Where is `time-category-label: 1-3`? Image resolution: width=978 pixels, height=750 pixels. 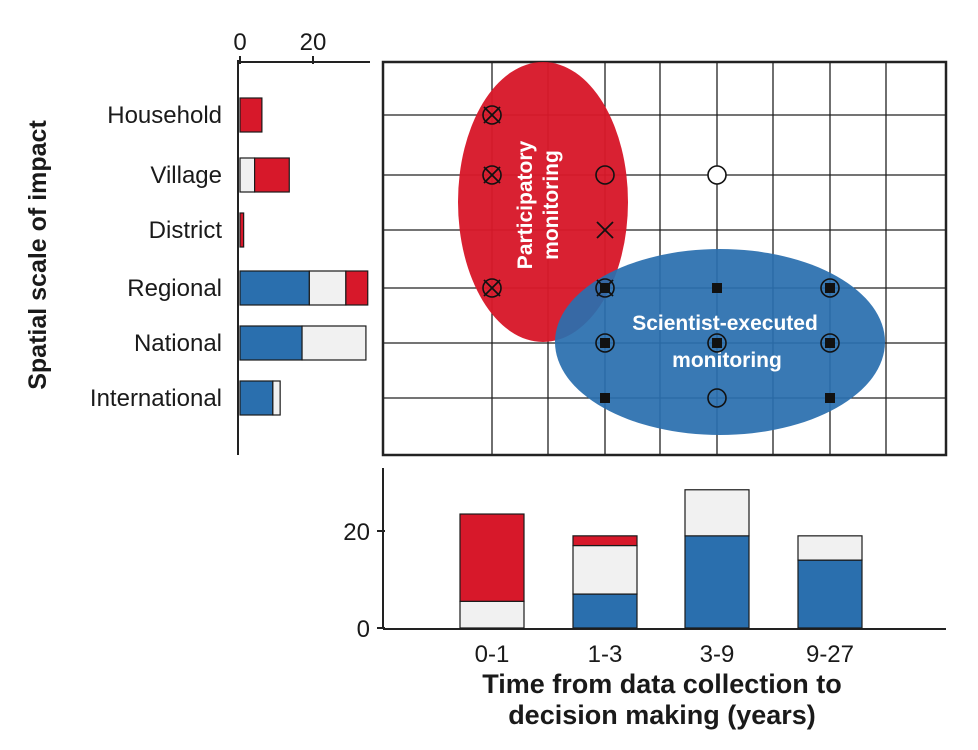
time-category-label: 1-3 is located at coordinates (605, 654).